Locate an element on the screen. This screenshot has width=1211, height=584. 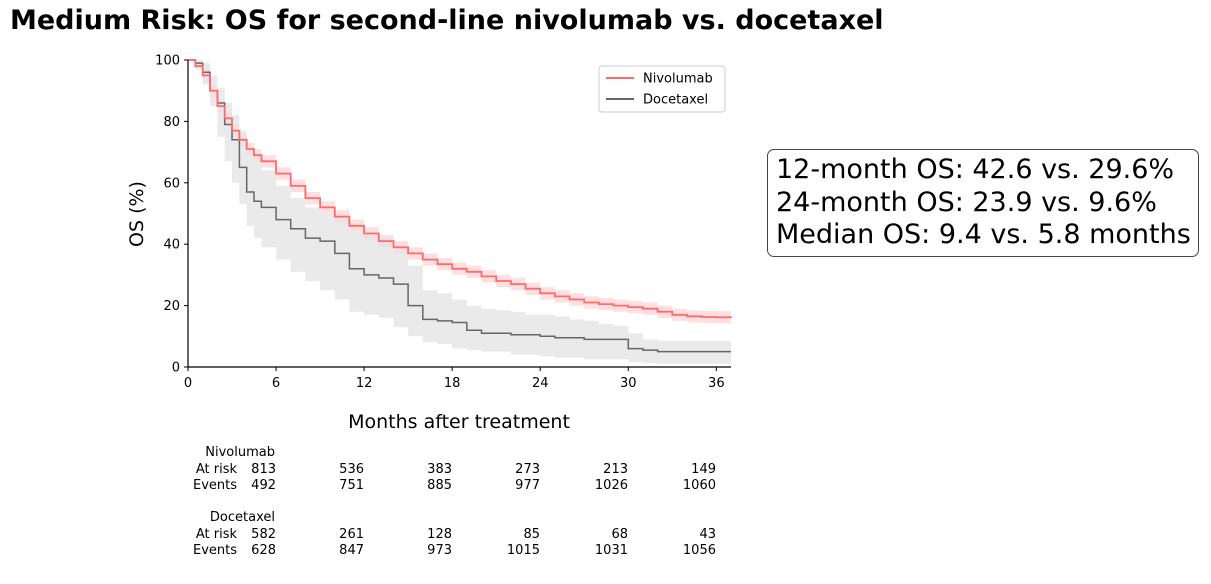
y-tick-label: 100 is located at coordinates (167, 61).